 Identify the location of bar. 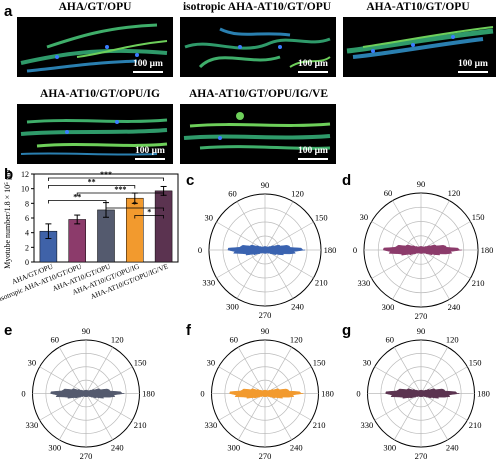
(163, 226).